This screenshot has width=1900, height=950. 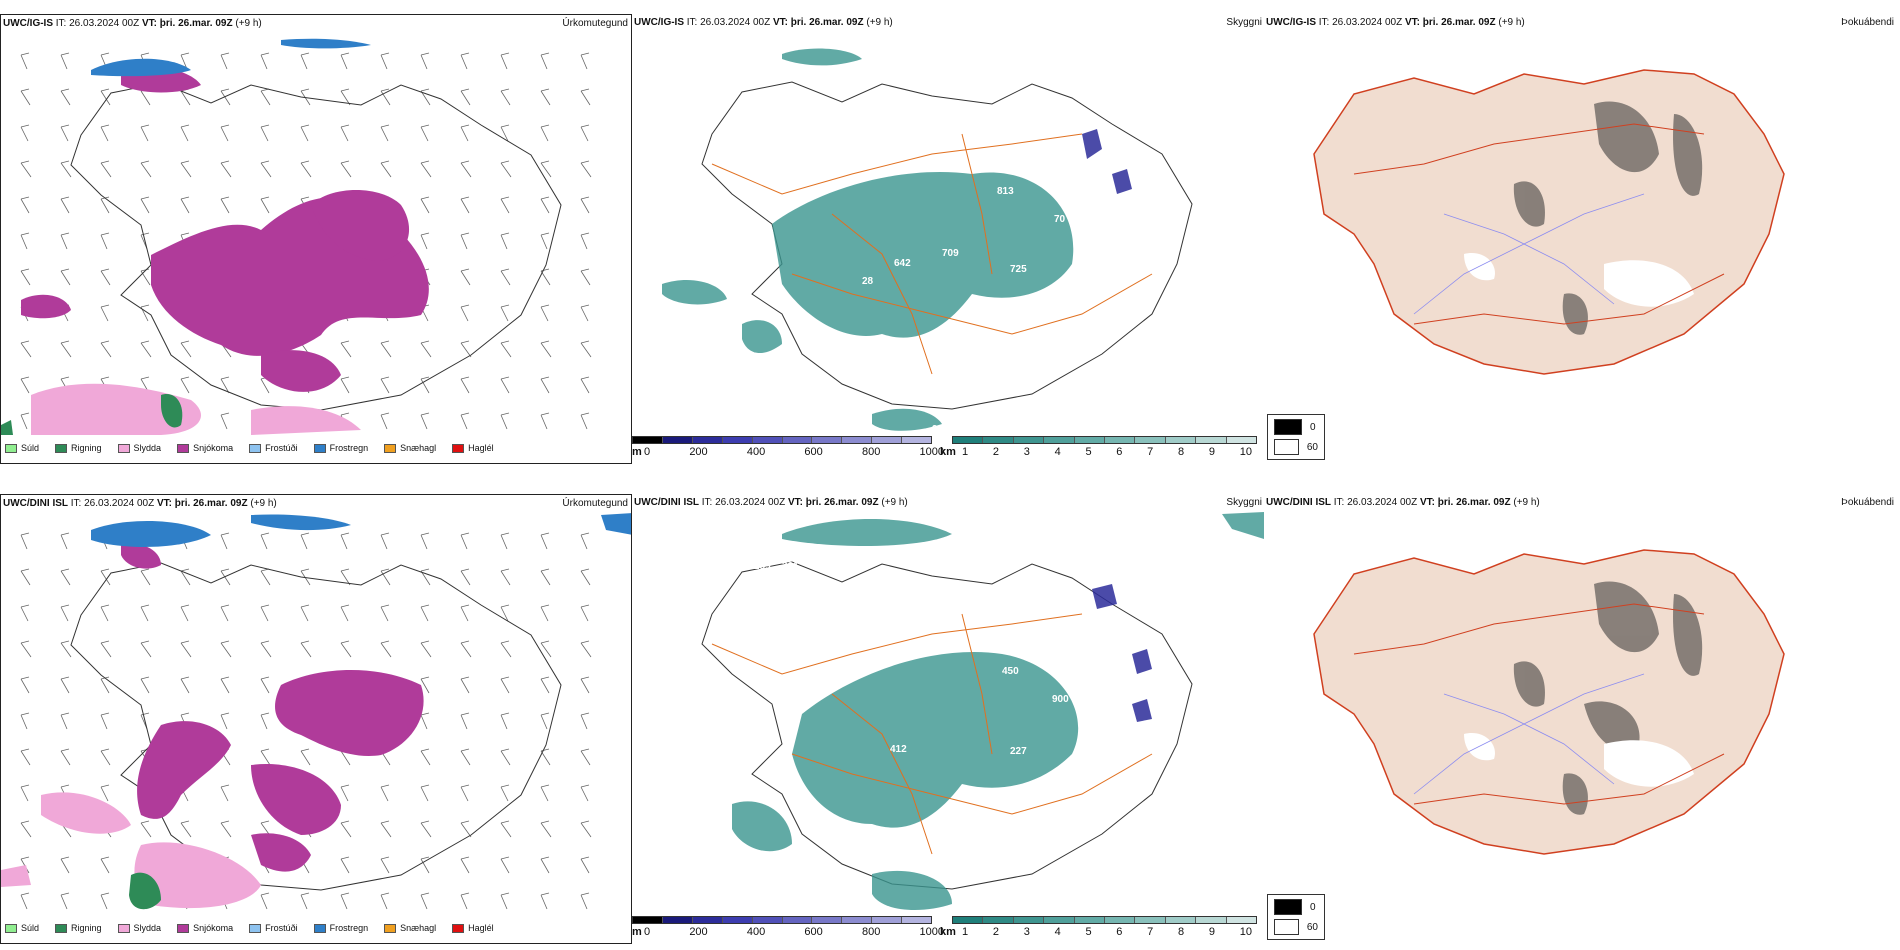 I want to click on svg-text: 412, so click(x=898, y=749).